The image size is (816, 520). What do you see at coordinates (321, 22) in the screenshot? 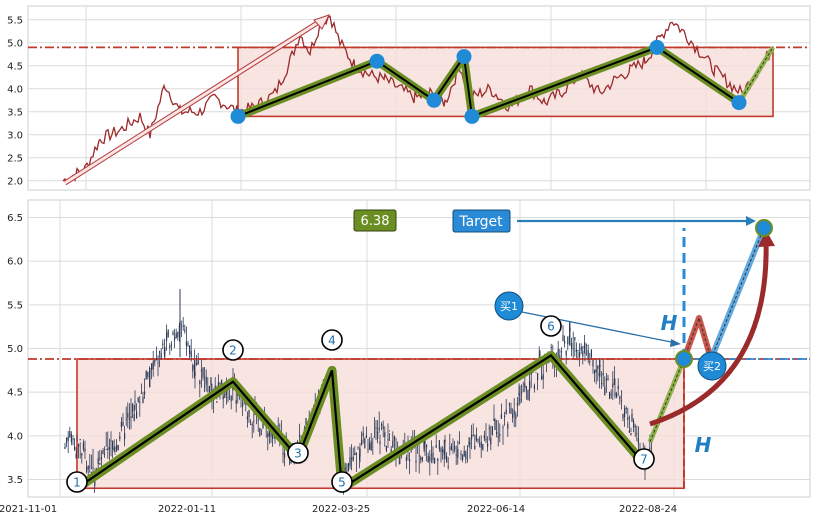
I see `top-trend-arrowhead` at bounding box center [321, 22].